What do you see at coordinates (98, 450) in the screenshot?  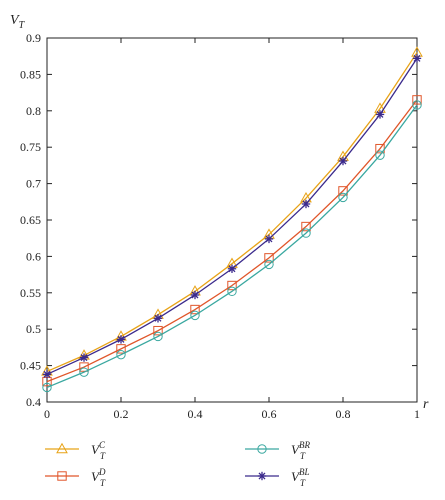 I see `legend-label: VC T` at bounding box center [98, 450].